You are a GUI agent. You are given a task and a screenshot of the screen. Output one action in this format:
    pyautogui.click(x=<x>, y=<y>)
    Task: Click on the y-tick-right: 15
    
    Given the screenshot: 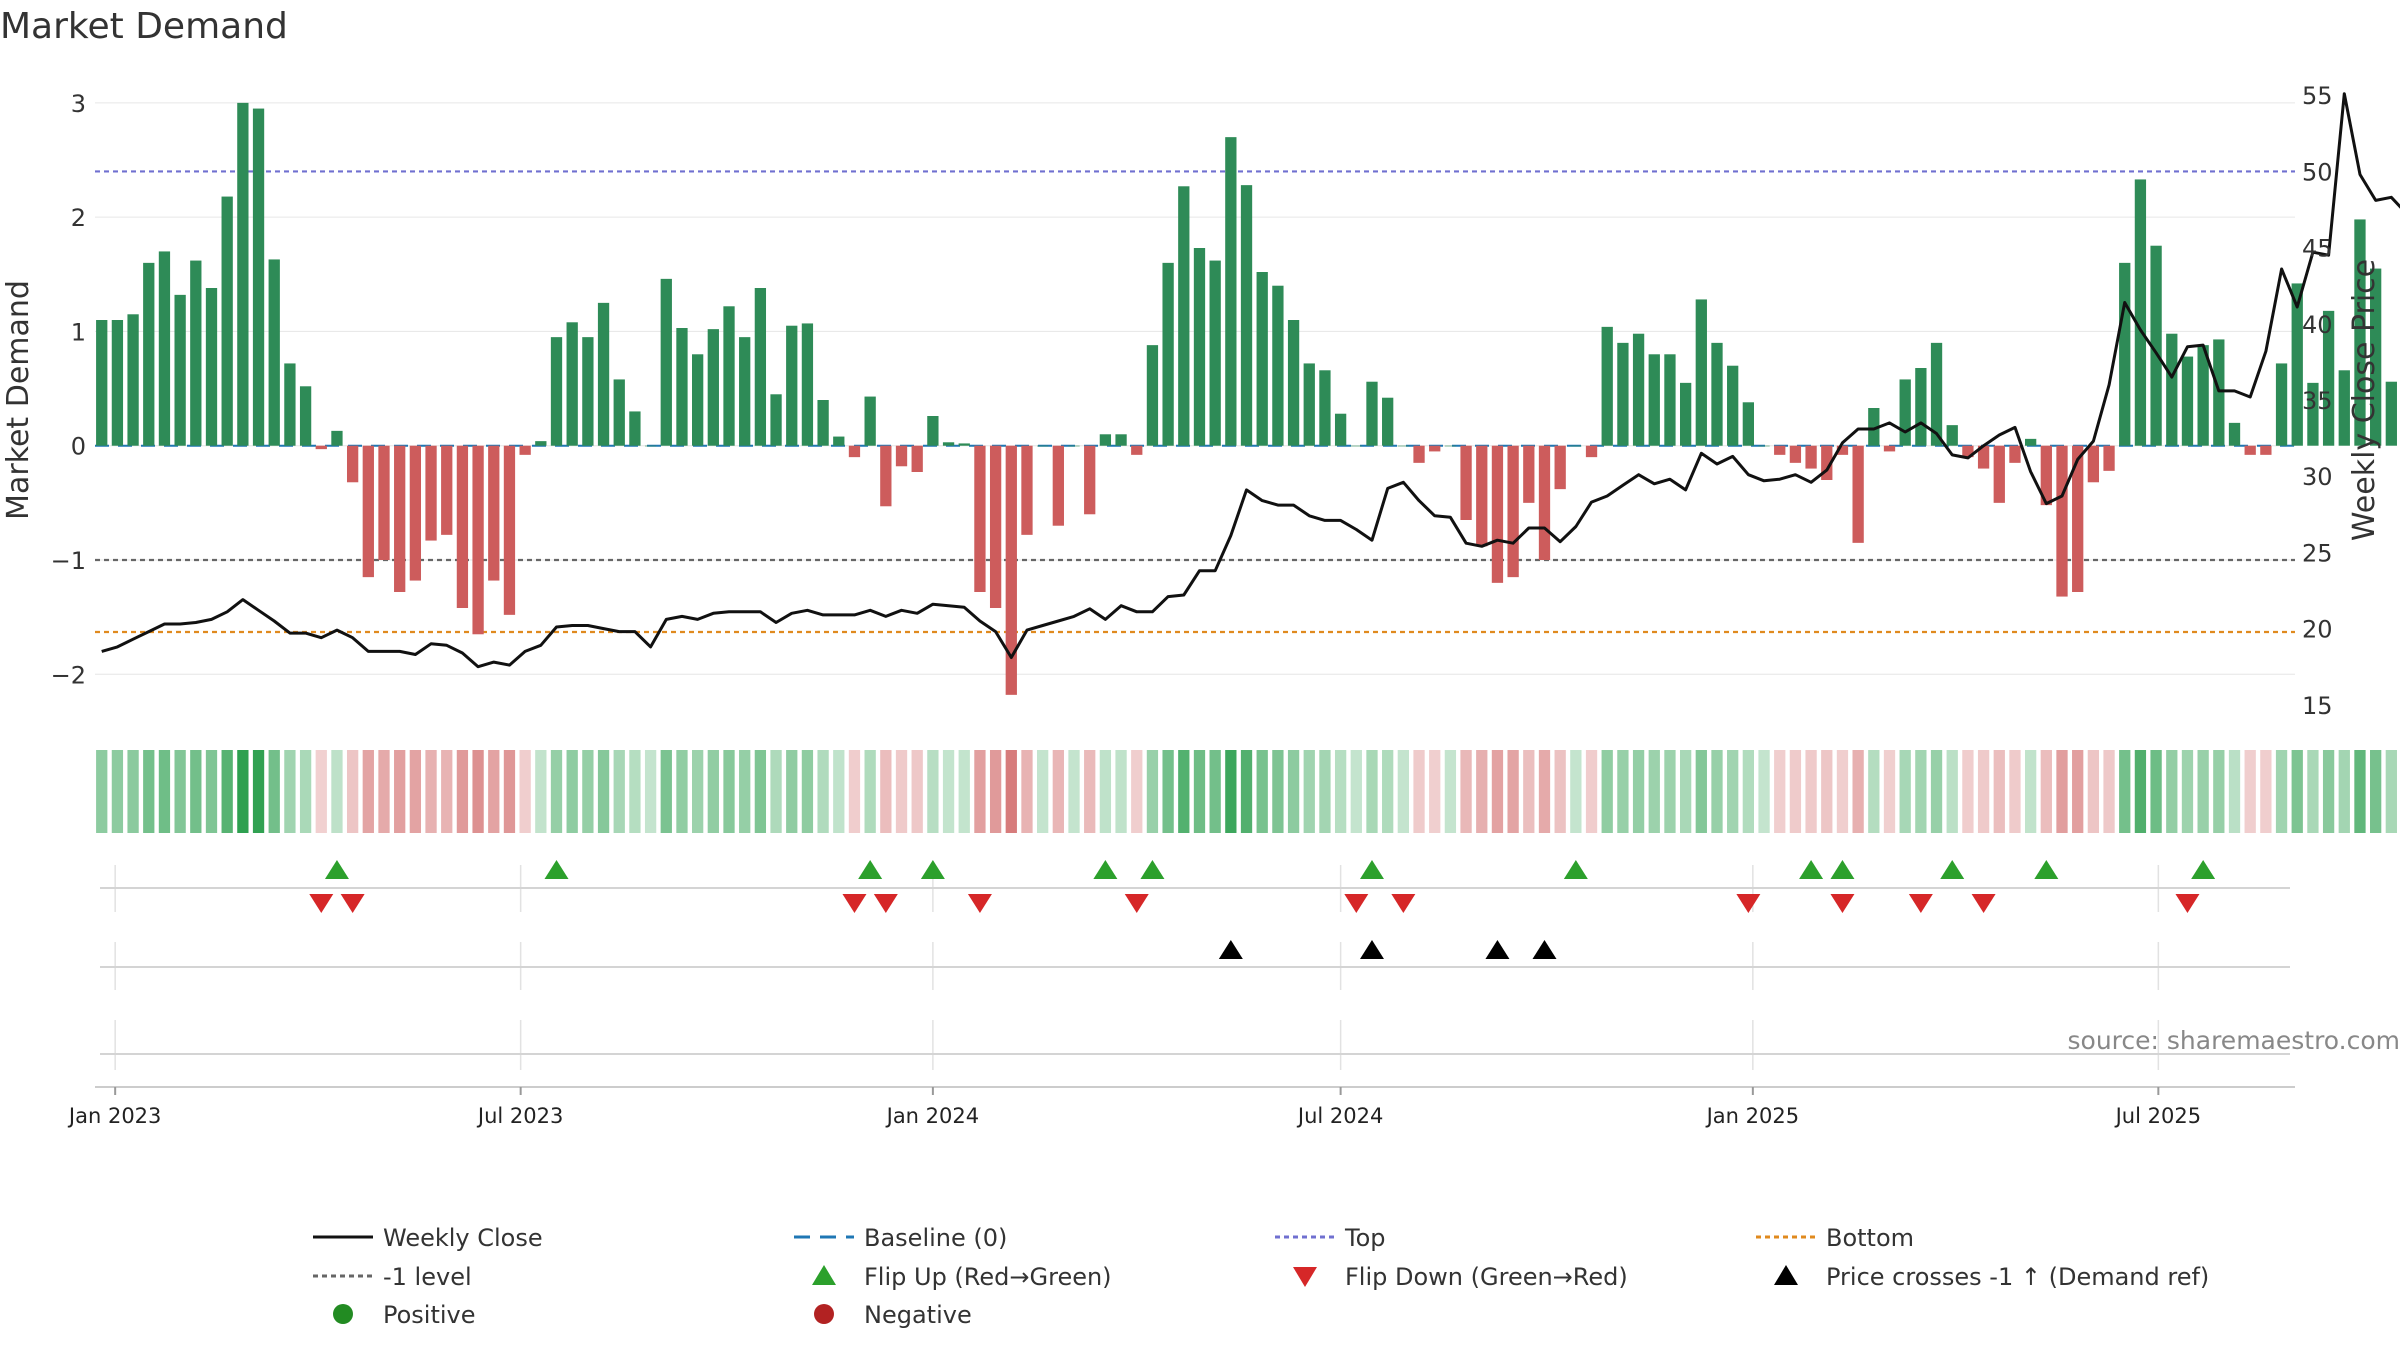 What is the action you would take?
    pyautogui.click(x=2317, y=706)
    